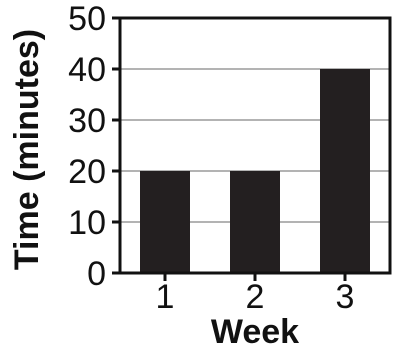 This screenshot has height=350, width=406. Describe the element at coordinates (27, 149) in the screenshot. I see `y-axis-title: Time (minutes)` at that location.